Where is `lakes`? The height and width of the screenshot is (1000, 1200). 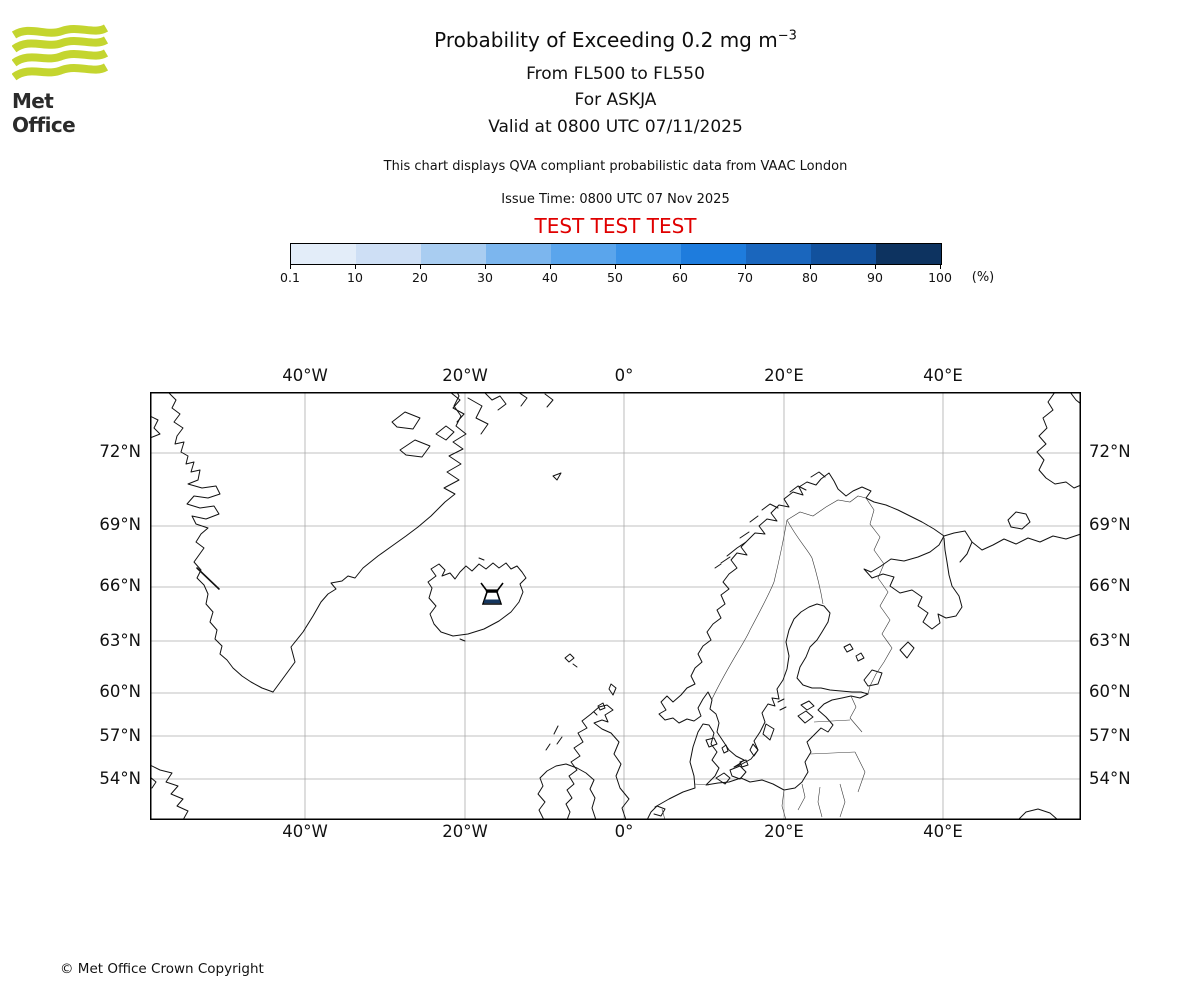
lakes is located at coordinates (810, 697).